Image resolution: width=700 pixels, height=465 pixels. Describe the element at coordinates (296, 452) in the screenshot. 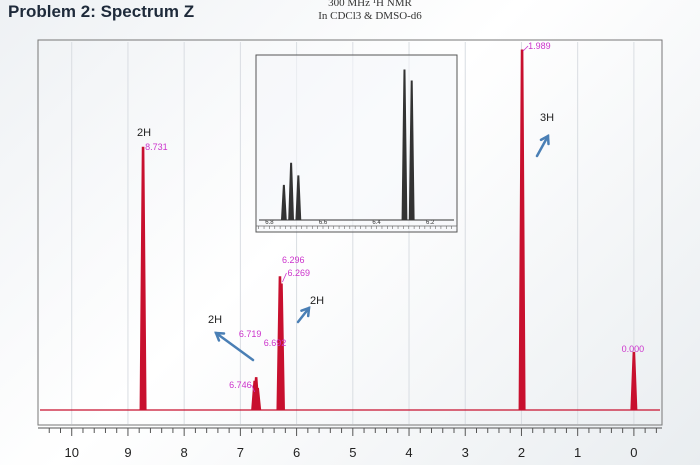

I see `tick-label: 6` at that location.